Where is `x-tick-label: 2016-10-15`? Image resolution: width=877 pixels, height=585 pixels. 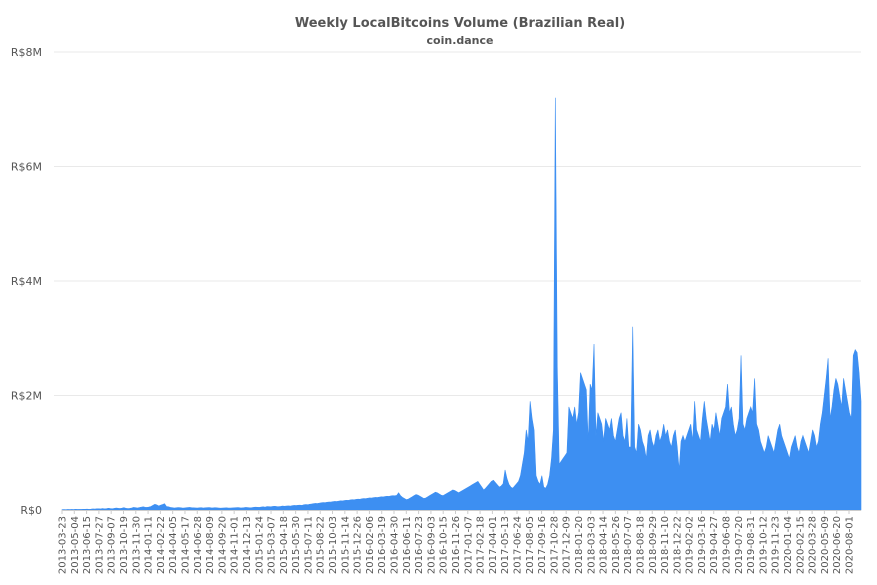
x-tick-label: 2016-10-15 is located at coordinates (444, 545).